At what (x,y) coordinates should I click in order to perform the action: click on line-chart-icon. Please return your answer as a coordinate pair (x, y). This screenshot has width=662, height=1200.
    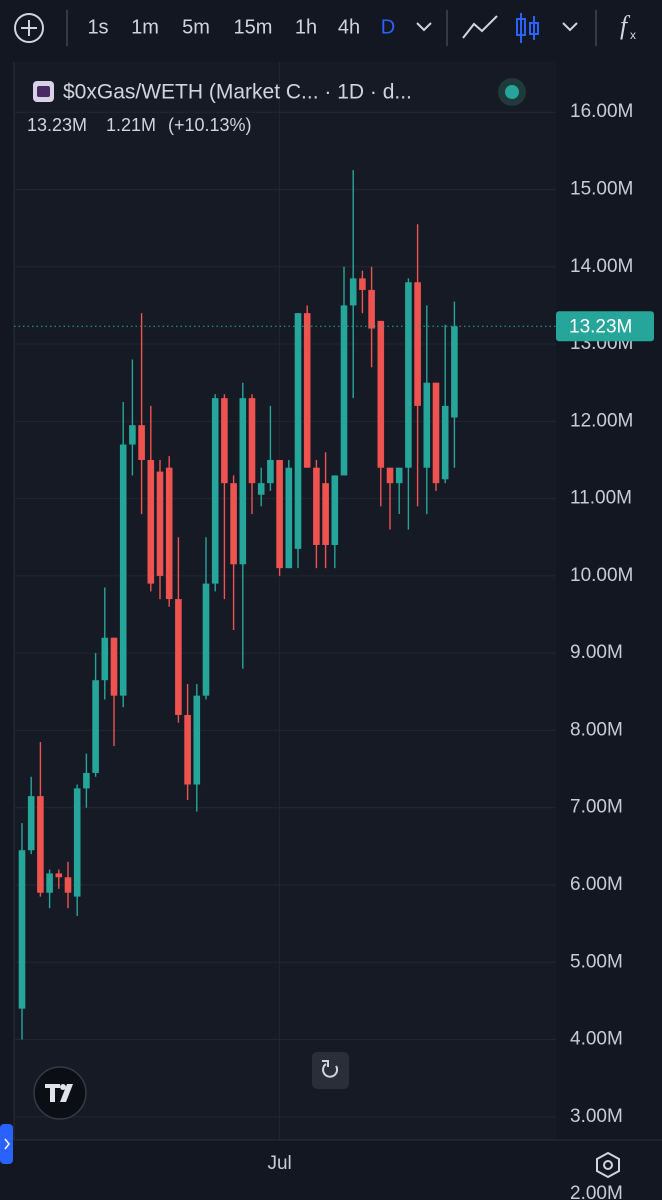
    Looking at the image, I should click on (480, 27).